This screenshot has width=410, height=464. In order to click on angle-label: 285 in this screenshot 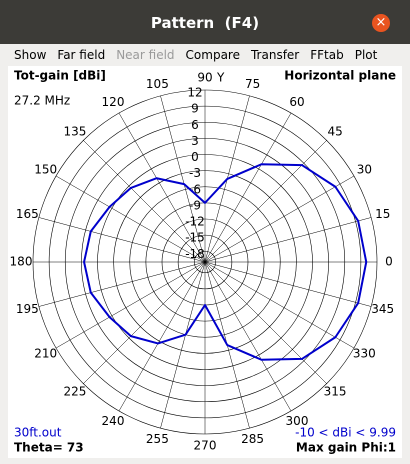, I will do `click(252, 439)`.